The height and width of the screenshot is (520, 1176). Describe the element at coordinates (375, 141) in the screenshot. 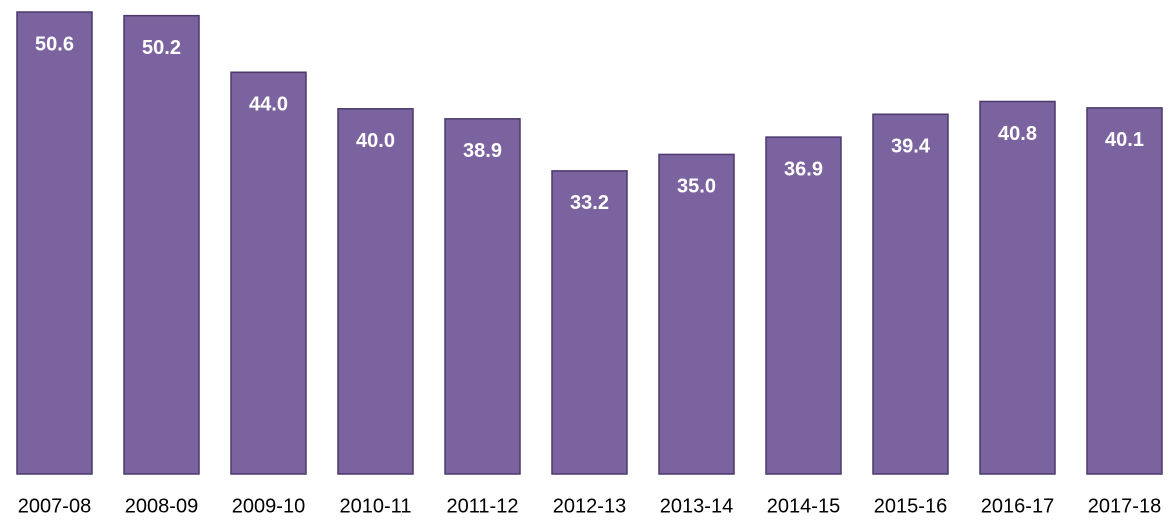

I see `value-label: 40.0` at that location.